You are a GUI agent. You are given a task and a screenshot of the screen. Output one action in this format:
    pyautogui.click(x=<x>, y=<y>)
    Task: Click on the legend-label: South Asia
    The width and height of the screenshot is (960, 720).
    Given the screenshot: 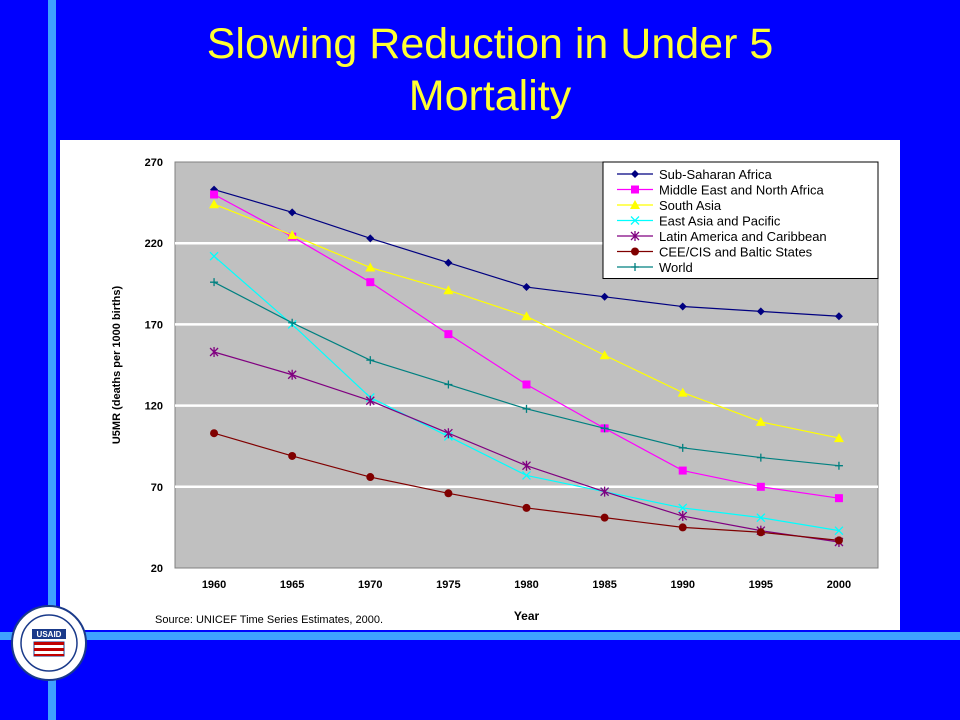 What is the action you would take?
    pyautogui.click(x=690, y=205)
    